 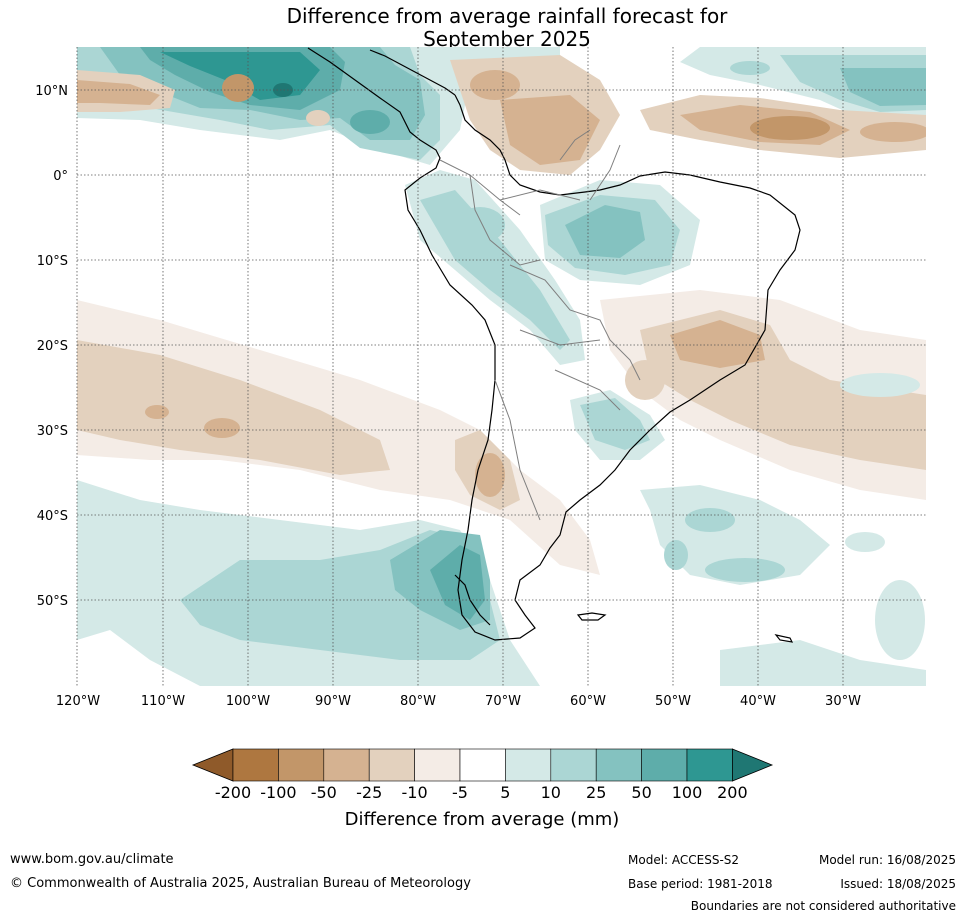 What do you see at coordinates (60, 176) in the screenshot?
I see `lat-label: 0°` at bounding box center [60, 176].